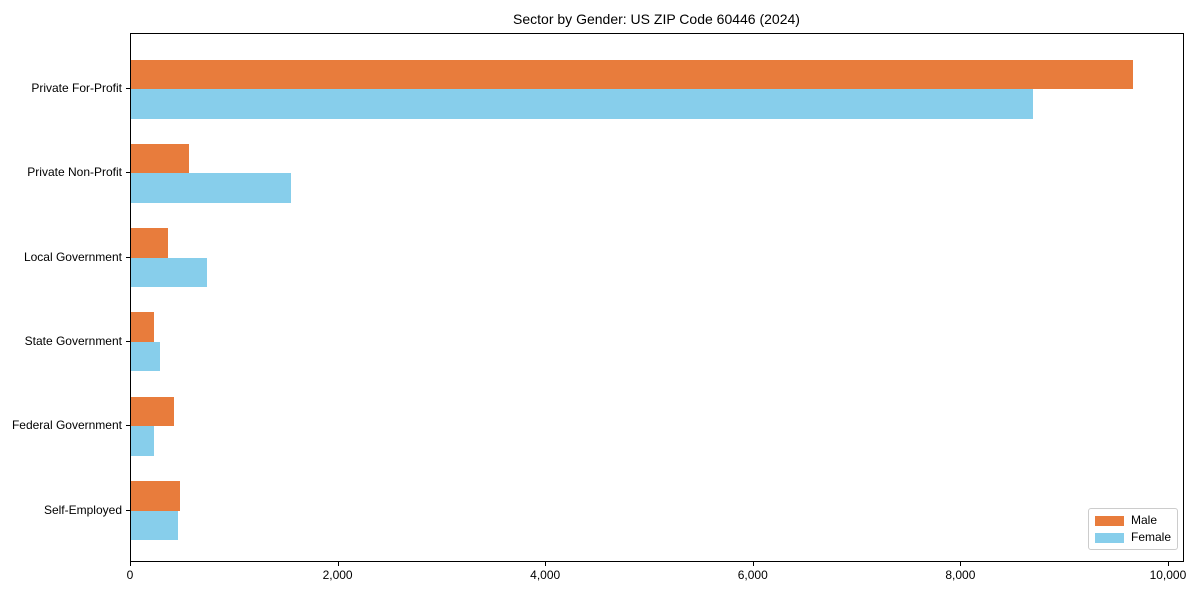 This screenshot has height=600, width=1200. What do you see at coordinates (146, 356) in the screenshot?
I see `bar-female-state-government` at bounding box center [146, 356].